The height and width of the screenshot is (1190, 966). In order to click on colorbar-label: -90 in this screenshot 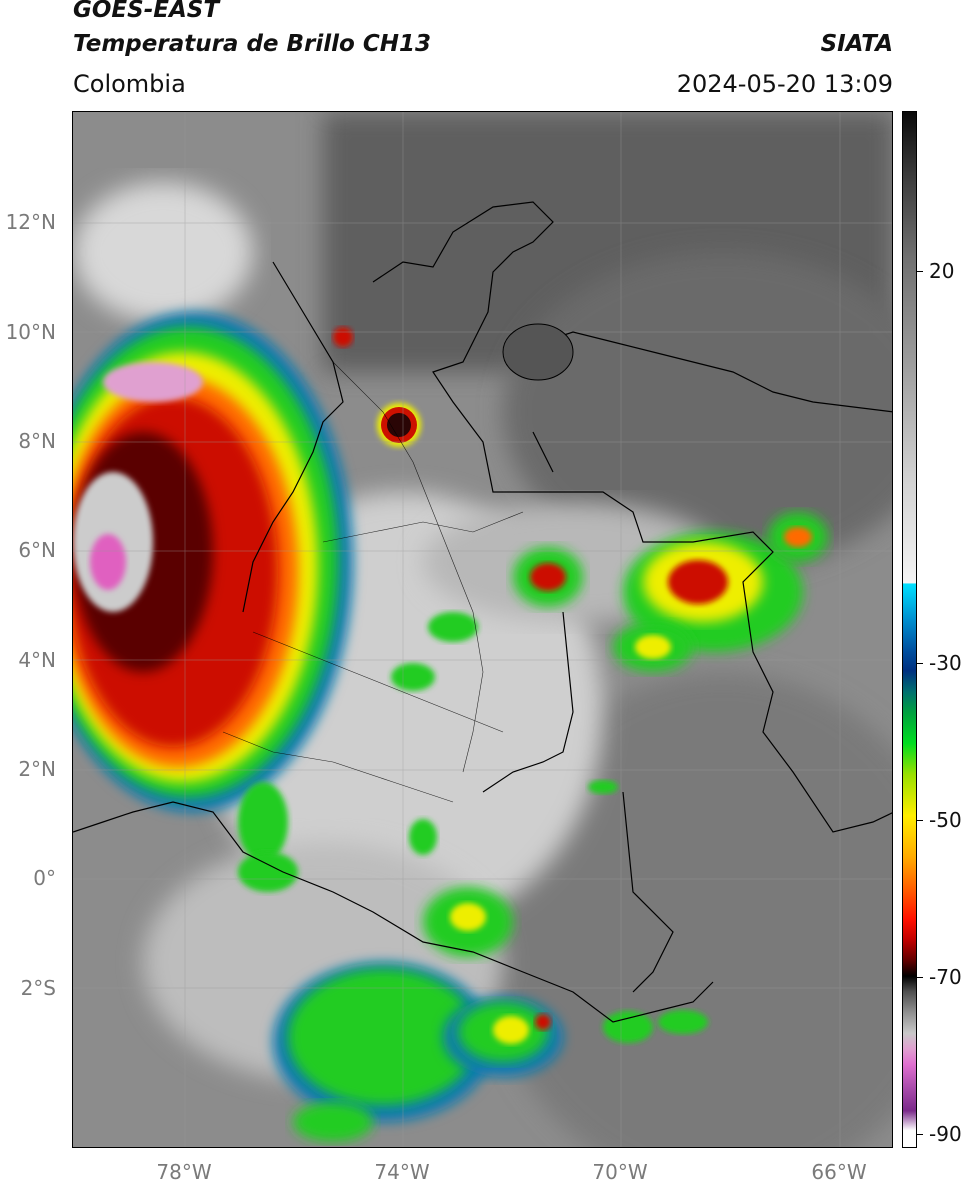, I will do `click(945, 1134)`.